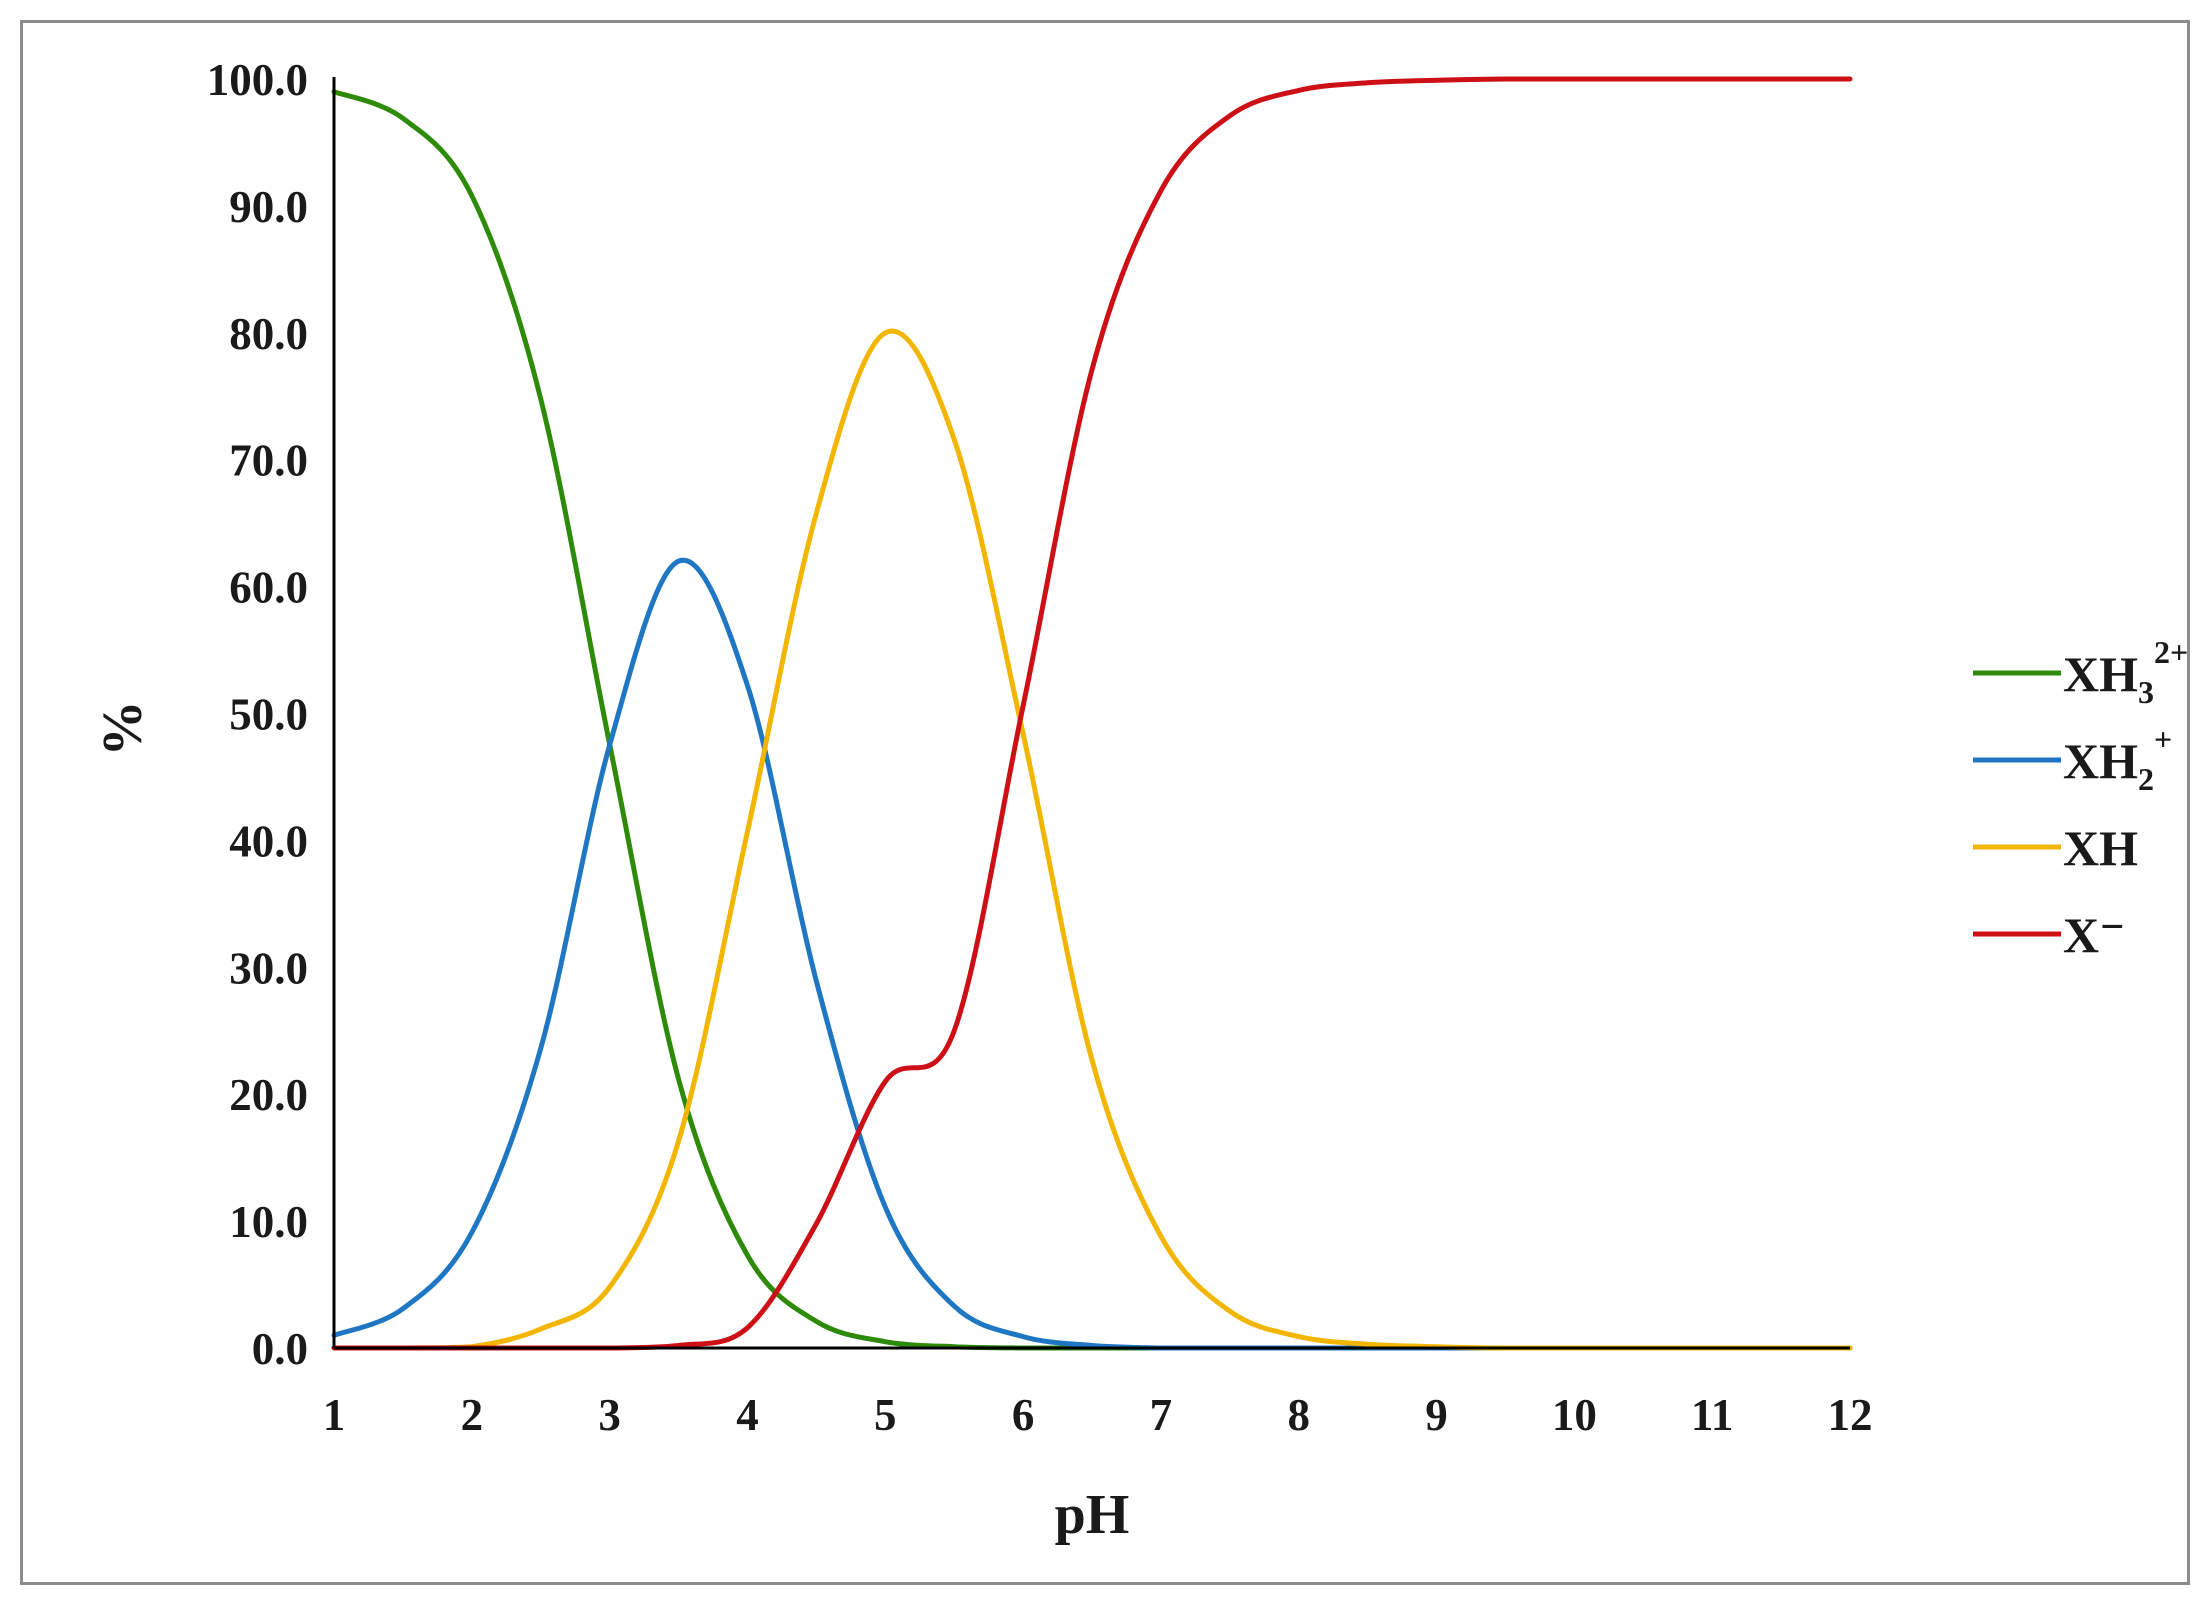  What do you see at coordinates (268, 1095) in the screenshot?
I see `y-tick-label: 20.0` at bounding box center [268, 1095].